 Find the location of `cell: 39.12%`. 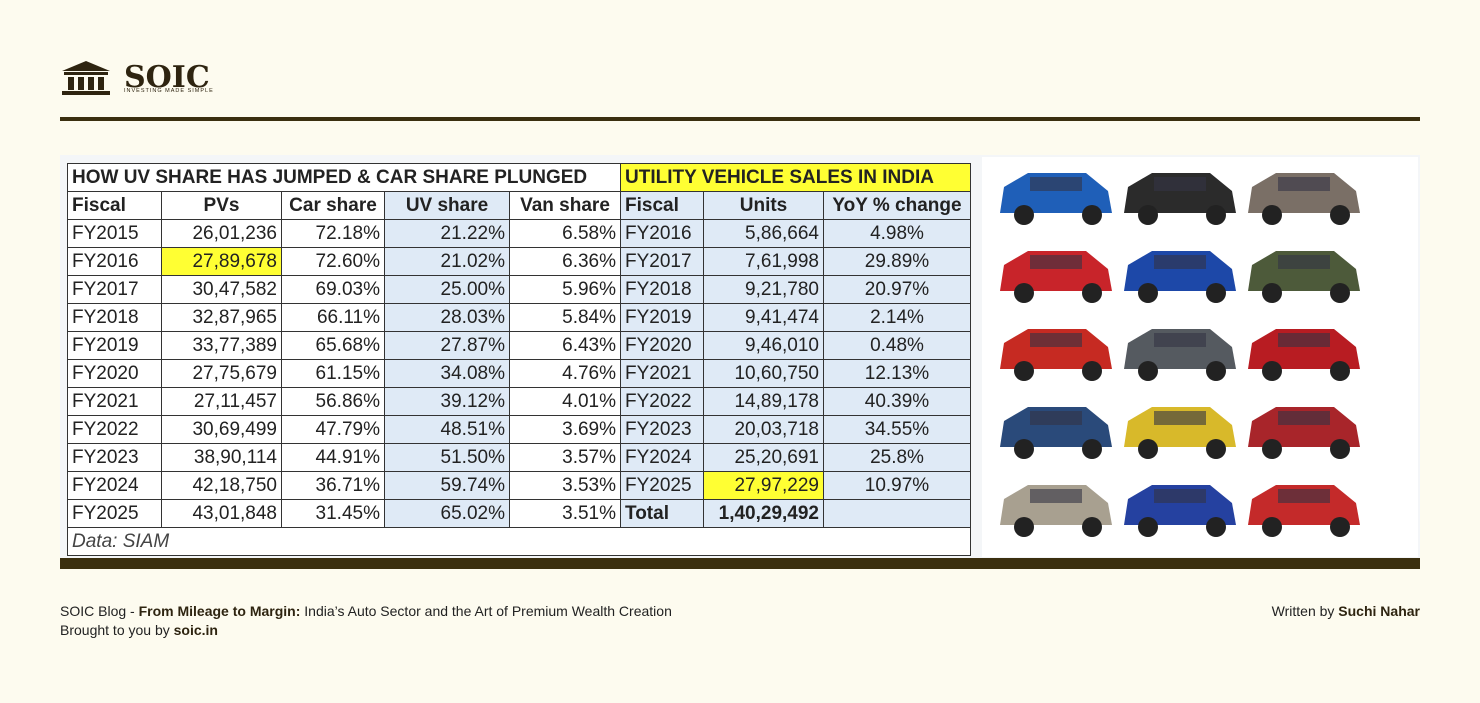

cell: 39.12% is located at coordinates (447, 401).